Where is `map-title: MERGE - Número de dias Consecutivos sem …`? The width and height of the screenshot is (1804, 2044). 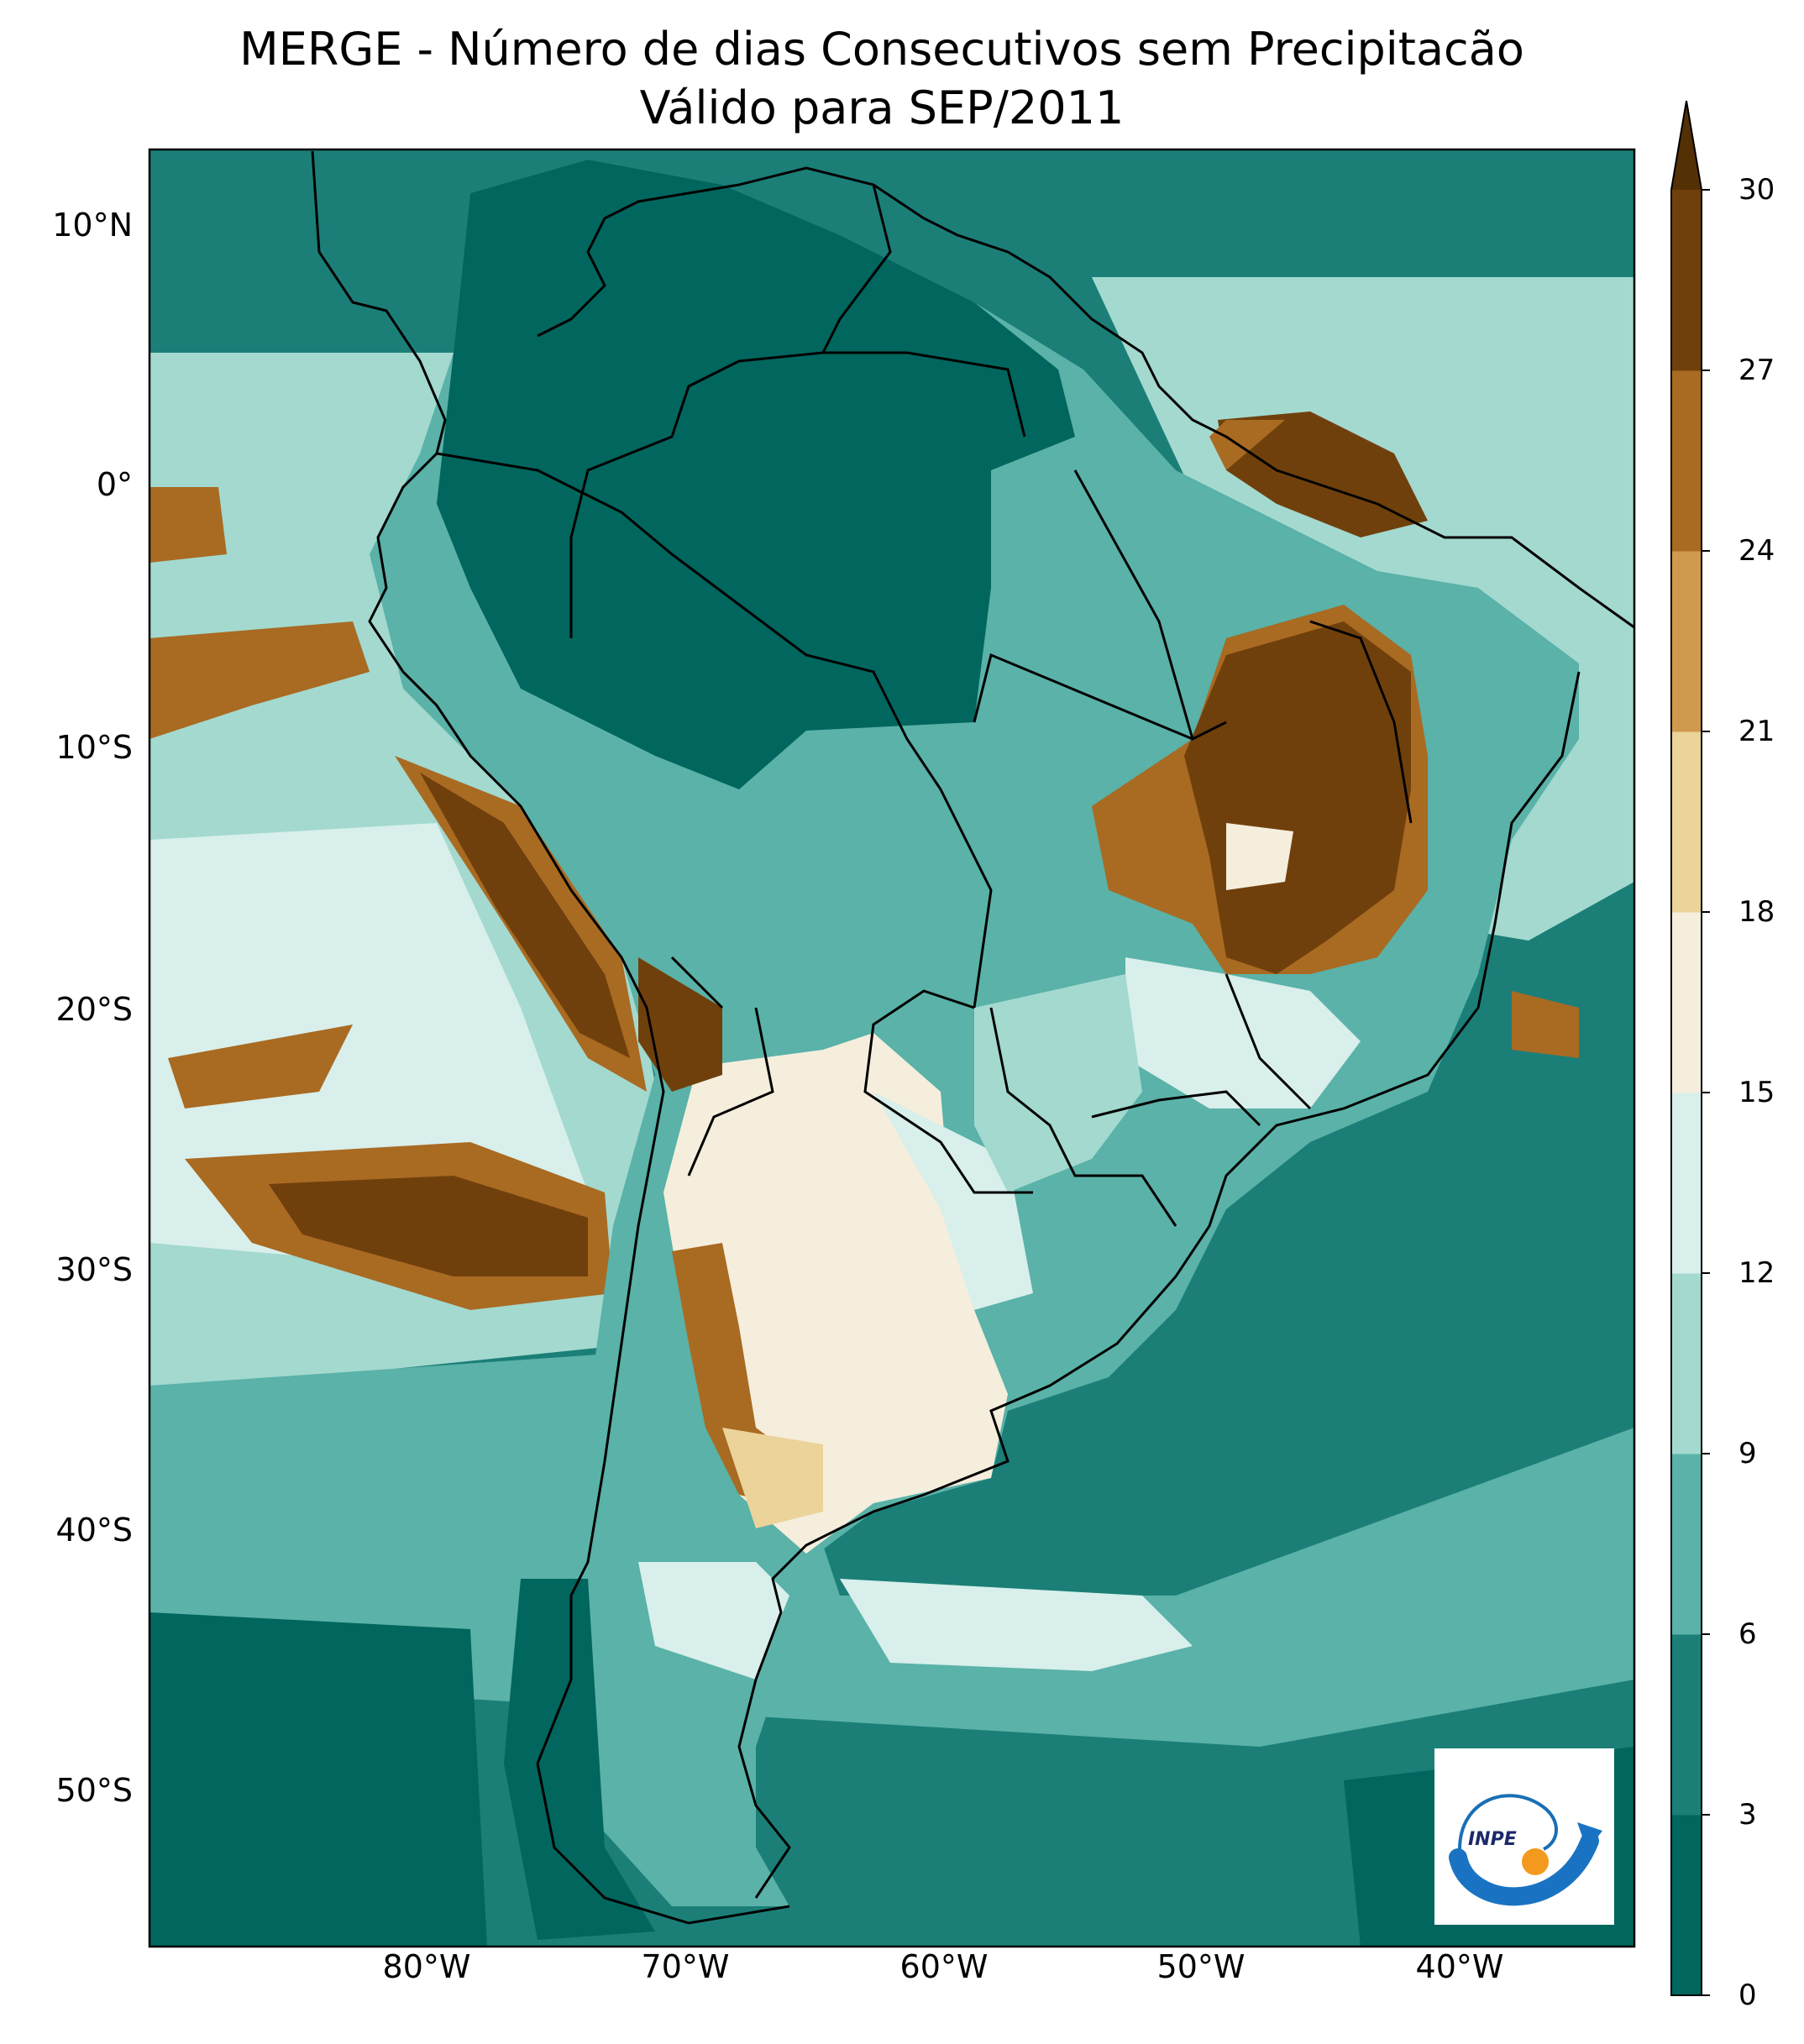 map-title: MERGE - Número de dias Consecutivos sem … is located at coordinates (881, 49).